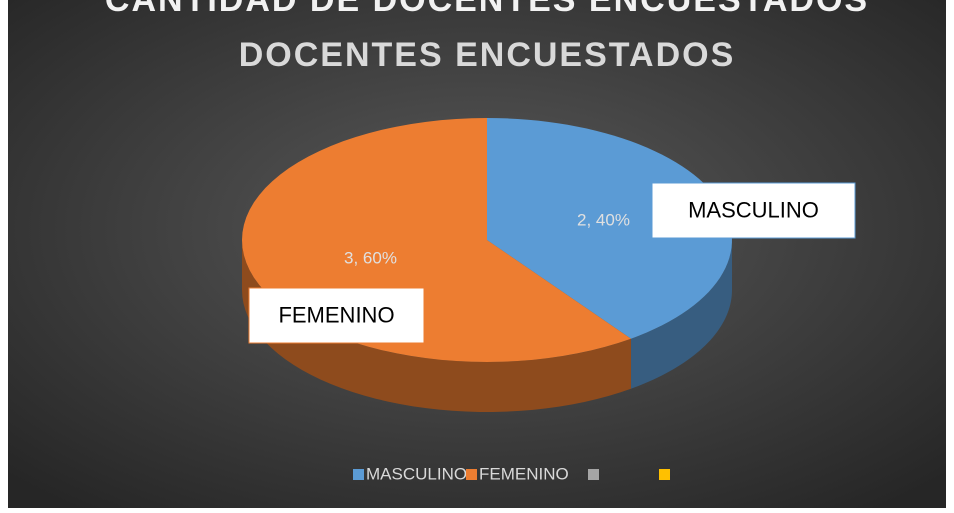 The image size is (954, 513). What do you see at coordinates (603, 220) in the screenshot?
I see `data-label: 2, 40%` at bounding box center [603, 220].